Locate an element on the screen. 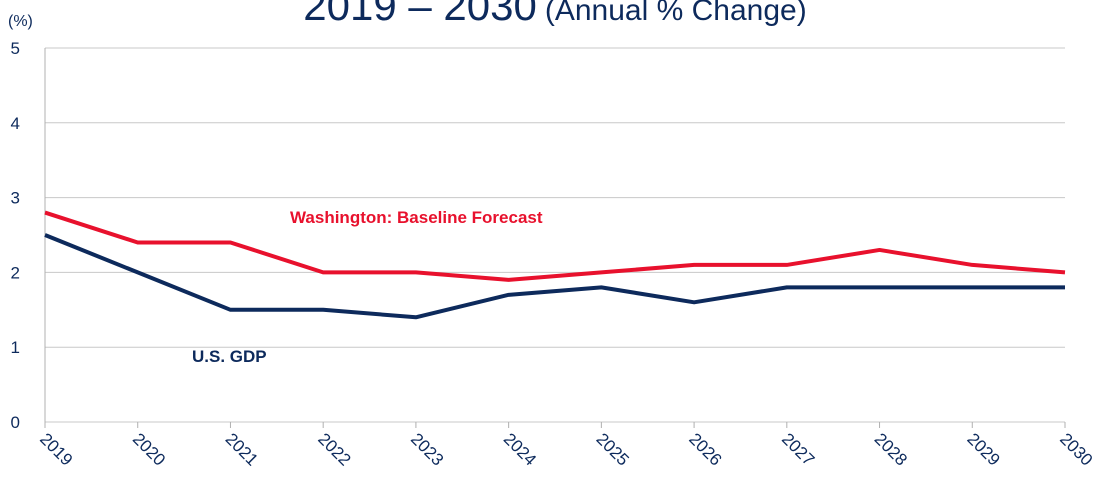 The height and width of the screenshot is (486, 1102). y-tick-label: 5 is located at coordinates (15, 48).